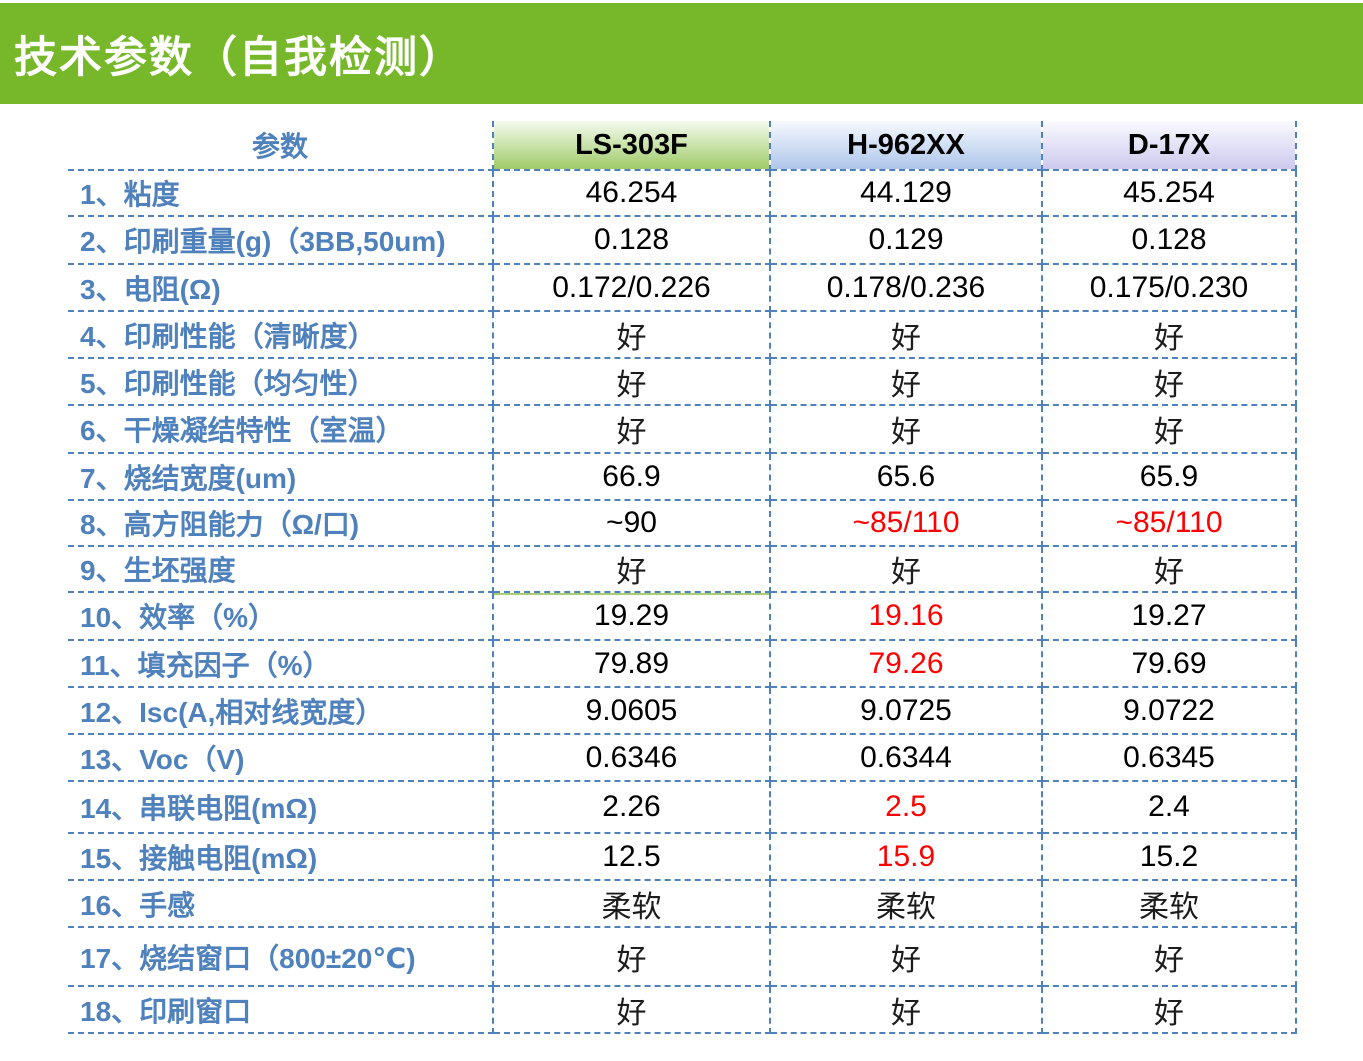 This screenshot has height=1061, width=1363. Describe the element at coordinates (1169, 710) in the screenshot. I see `value-cell: 9.0722` at that location.